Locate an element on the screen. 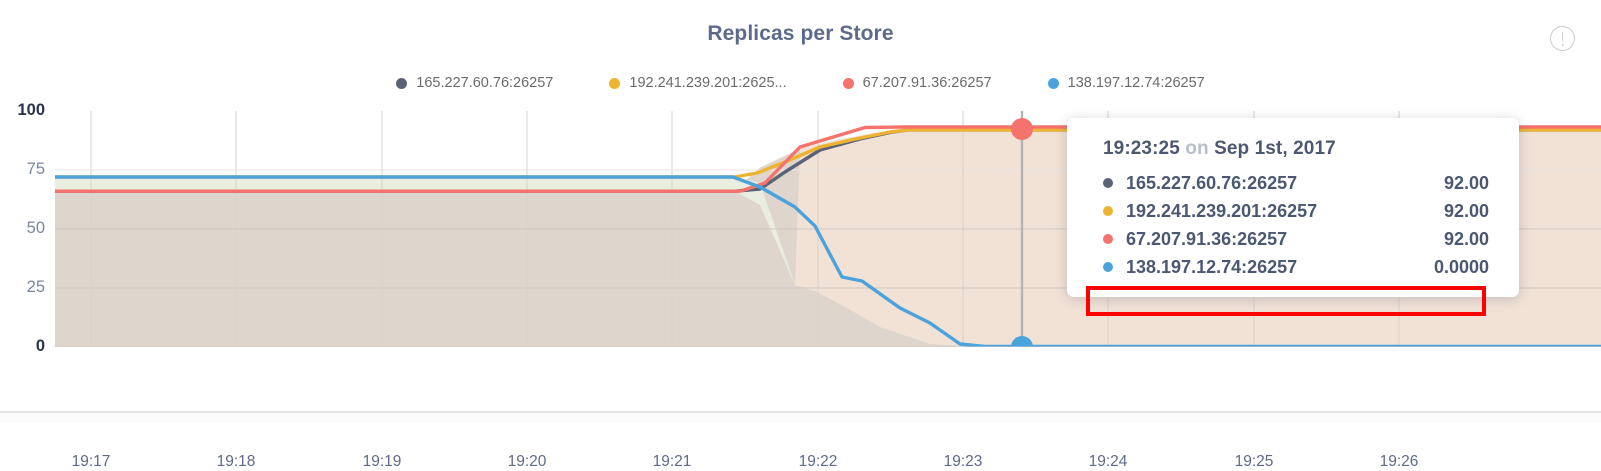 The image size is (1601, 471). legend-label: 138.197.12.74:26257 is located at coordinates (1136, 83).